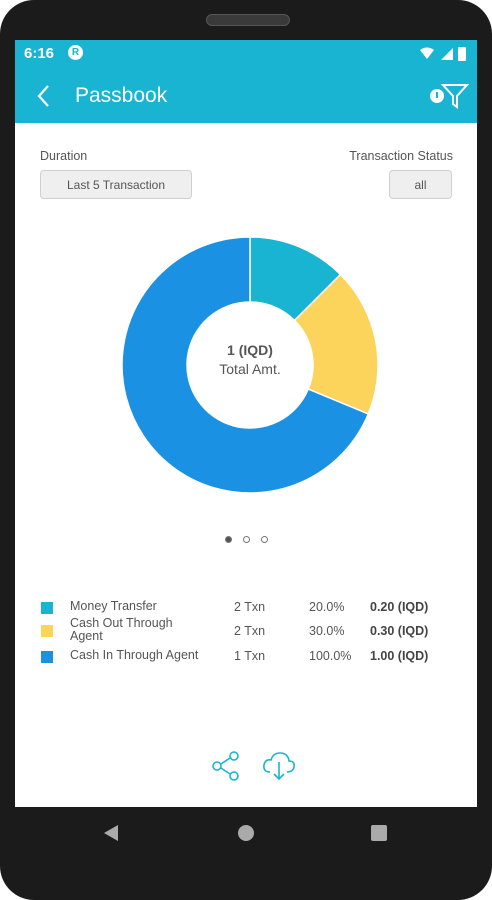  I want to click on legend-name: Cash In Through Agent, so click(134, 655).